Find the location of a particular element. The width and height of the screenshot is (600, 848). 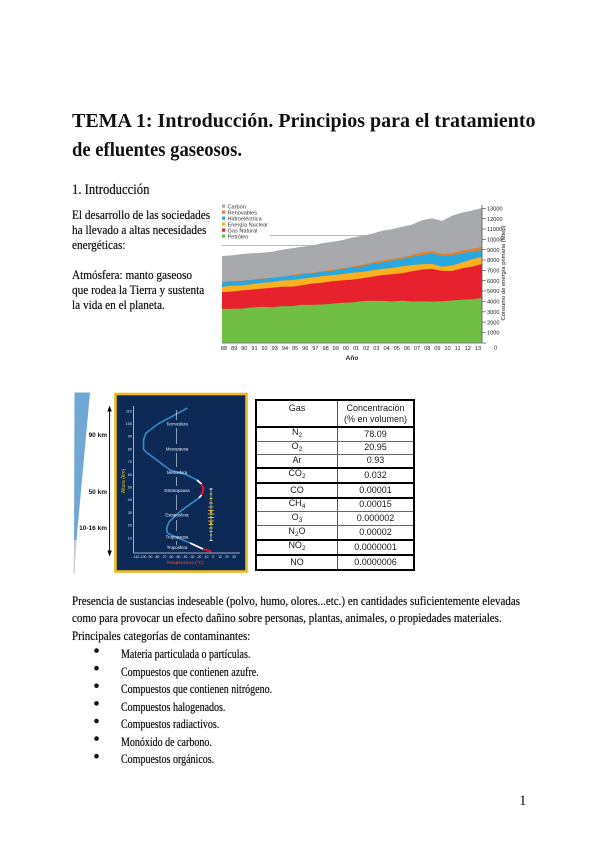

svg-text: -100 is located at coordinates (143, 557).